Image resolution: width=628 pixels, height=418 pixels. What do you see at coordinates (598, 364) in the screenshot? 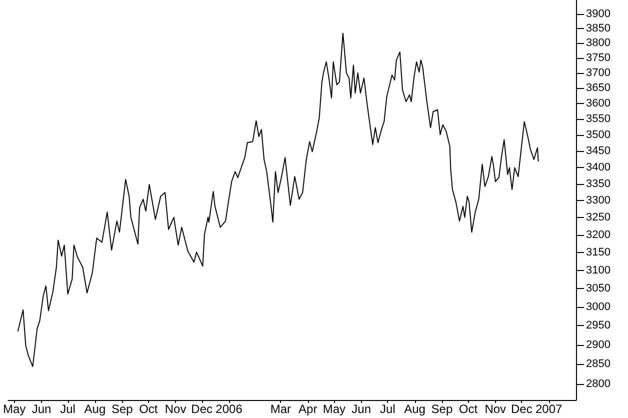
I see `y-tick-label: 2850` at bounding box center [598, 364].